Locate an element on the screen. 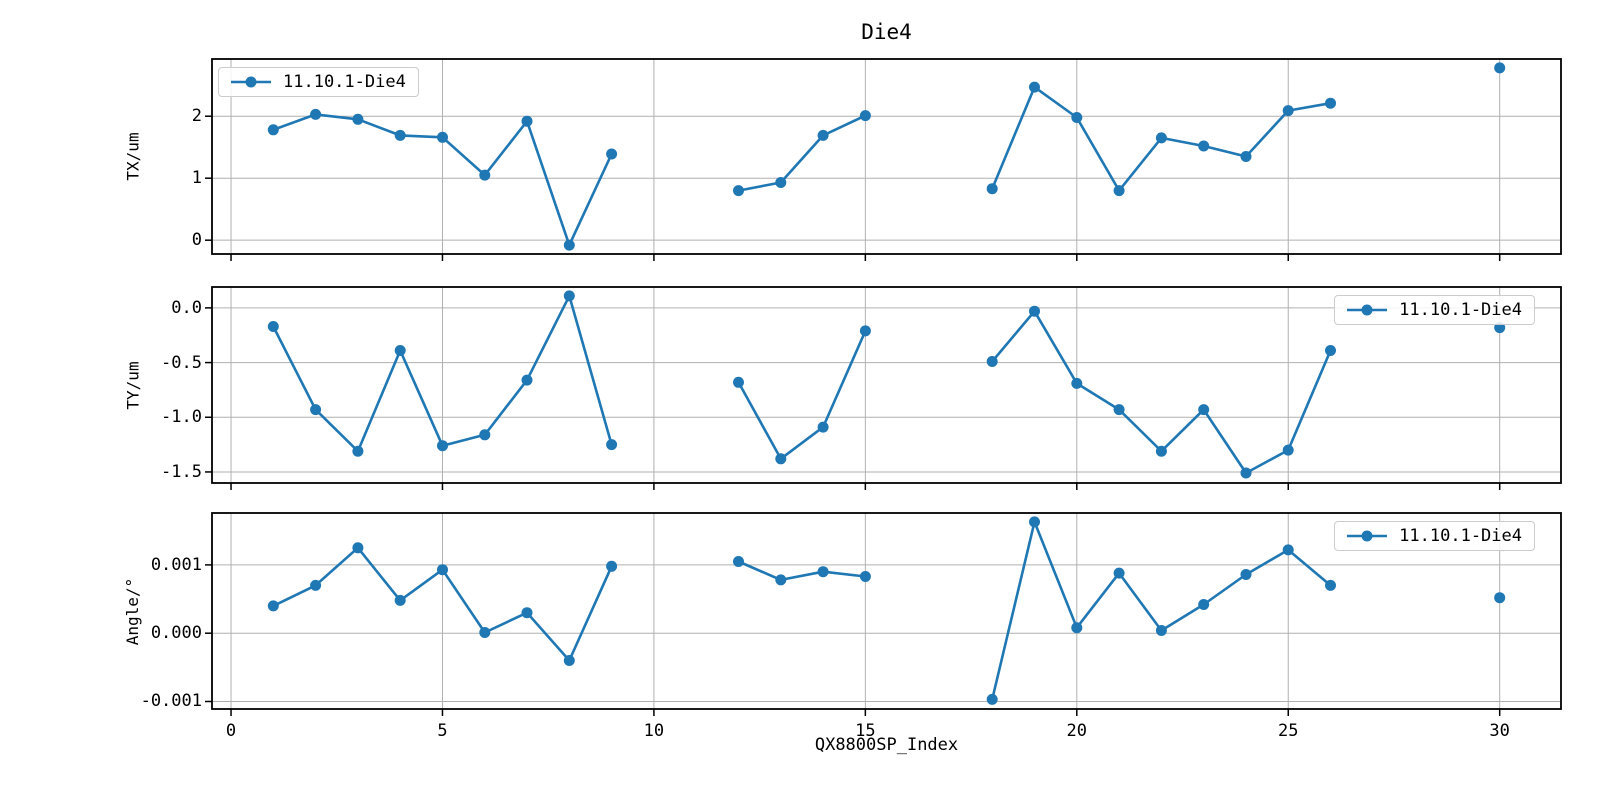 This screenshot has height=800, width=1598. y-tick-label: -1.5 is located at coordinates (181, 471).